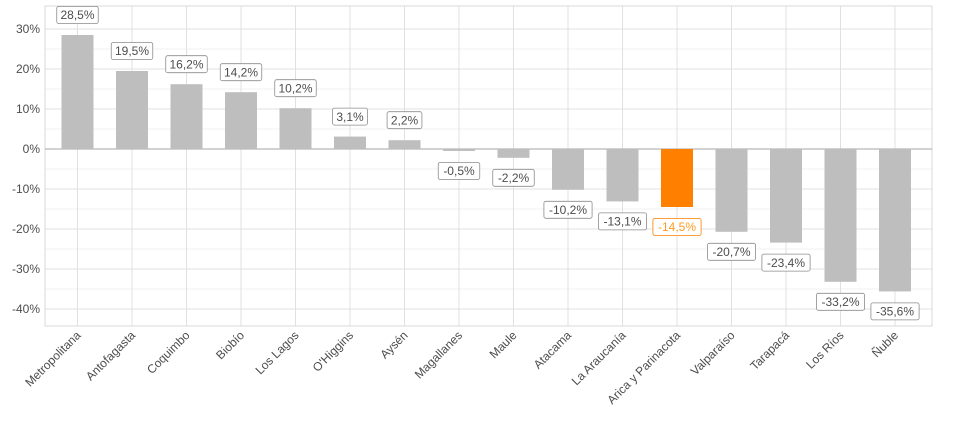 The width and height of the screenshot is (960, 432). I want to click on data-label: -13,1%, so click(623, 221).